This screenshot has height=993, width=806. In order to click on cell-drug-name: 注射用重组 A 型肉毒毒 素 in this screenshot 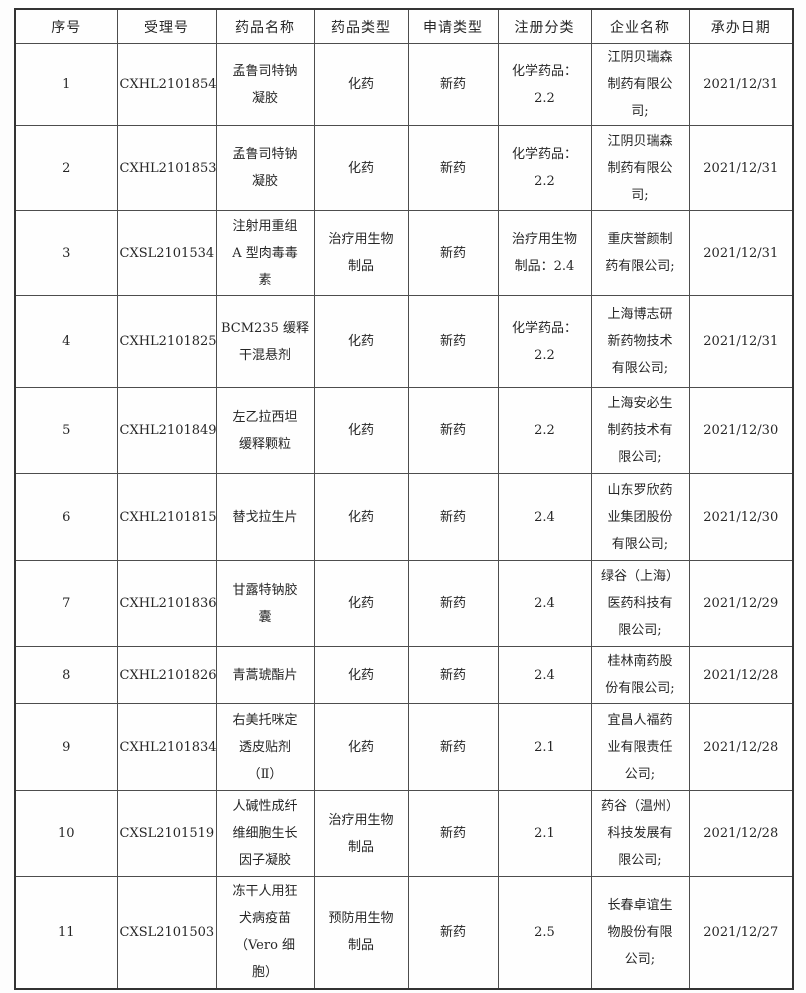, I will do `click(265, 253)`.